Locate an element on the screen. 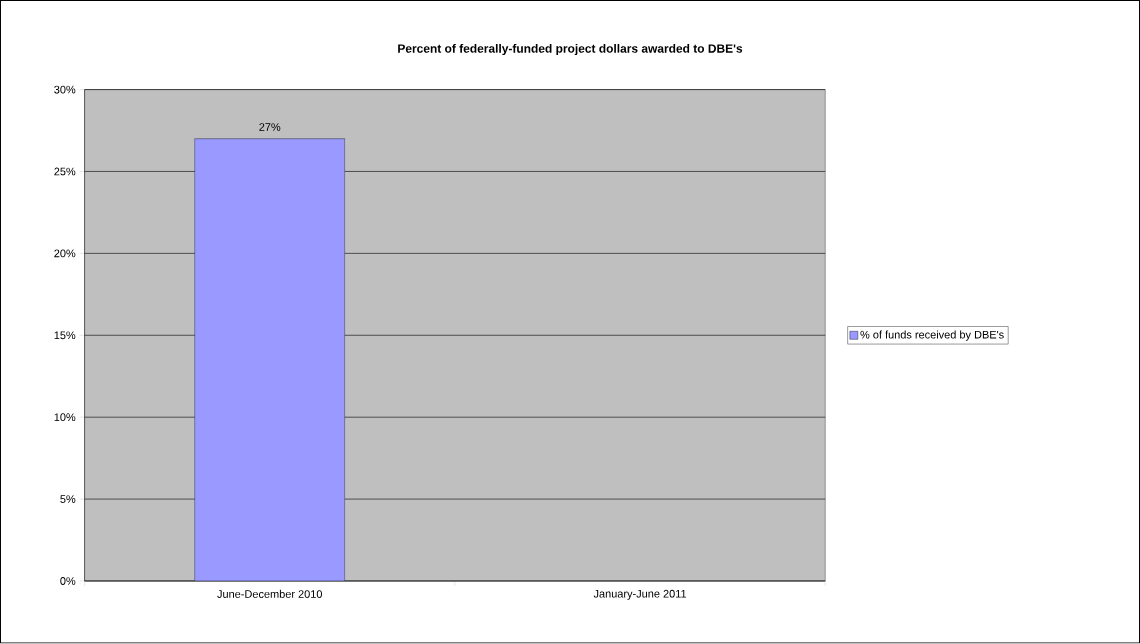  y-tick-label: 30% is located at coordinates (65, 89).